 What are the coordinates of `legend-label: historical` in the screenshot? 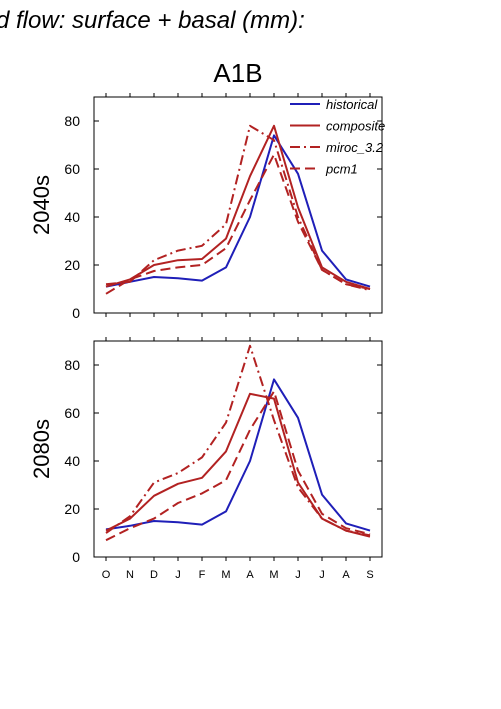 It's located at (352, 104).